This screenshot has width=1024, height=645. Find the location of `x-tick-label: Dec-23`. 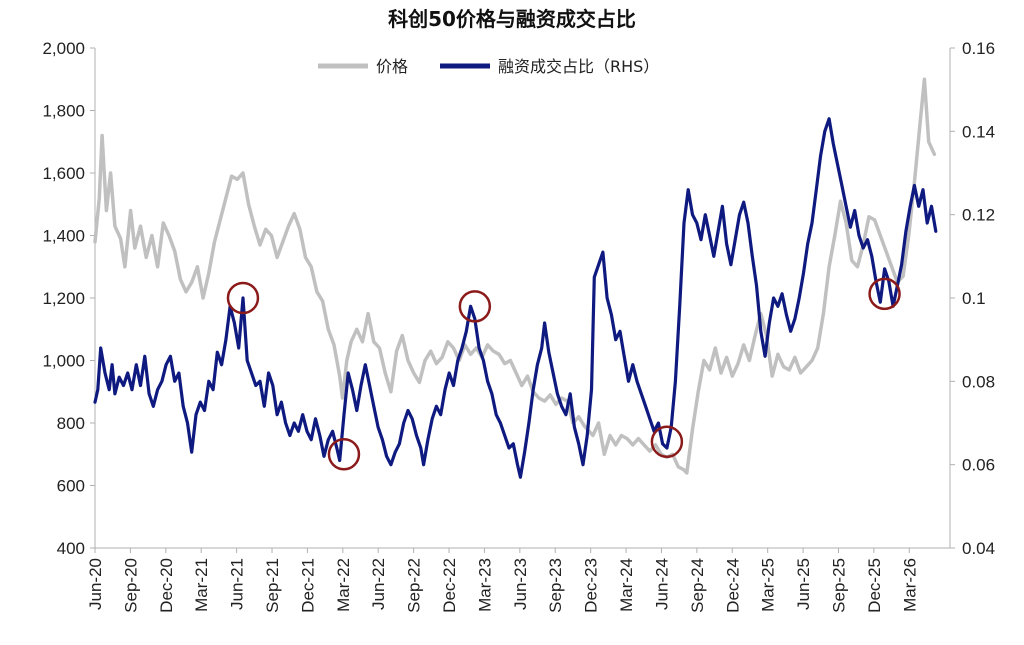

x-tick-label: Dec-23 is located at coordinates (591, 585).